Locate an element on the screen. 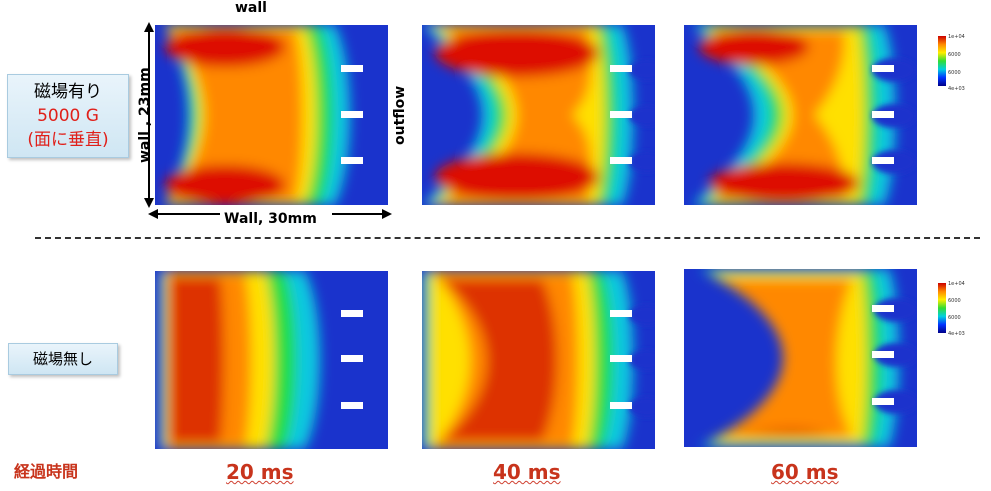 The width and height of the screenshot is (991, 491). magnetic-field-on-label: 磁場有り 5000 G (面に垂直) is located at coordinates (68, 116).